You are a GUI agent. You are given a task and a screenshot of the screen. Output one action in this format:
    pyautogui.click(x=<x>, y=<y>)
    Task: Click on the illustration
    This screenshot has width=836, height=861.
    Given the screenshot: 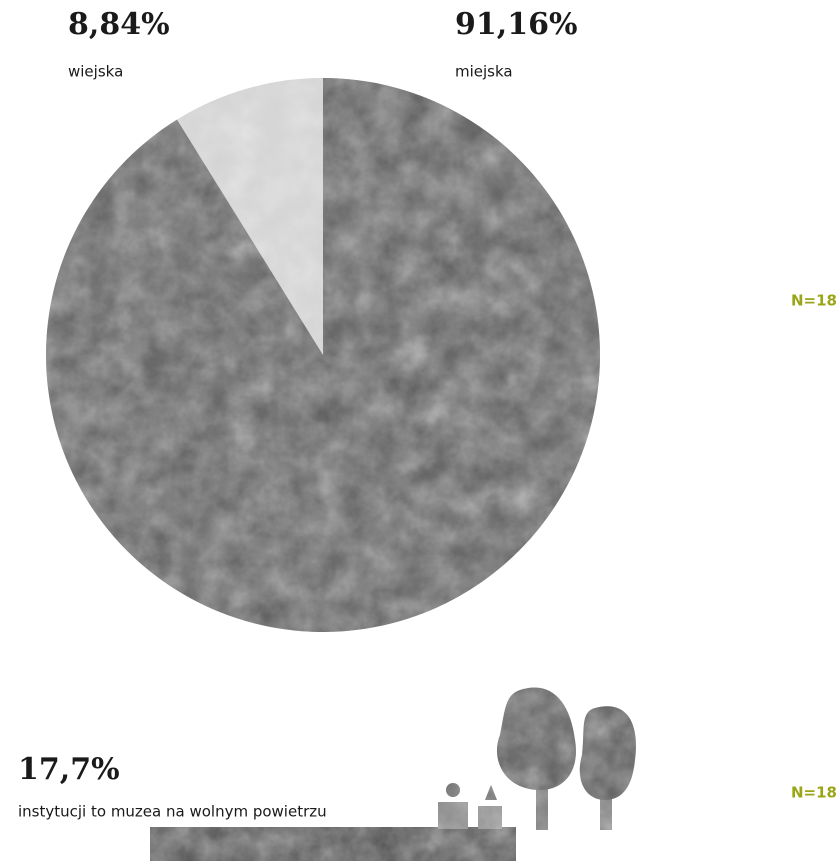 What is the action you would take?
    pyautogui.click(x=393, y=774)
    